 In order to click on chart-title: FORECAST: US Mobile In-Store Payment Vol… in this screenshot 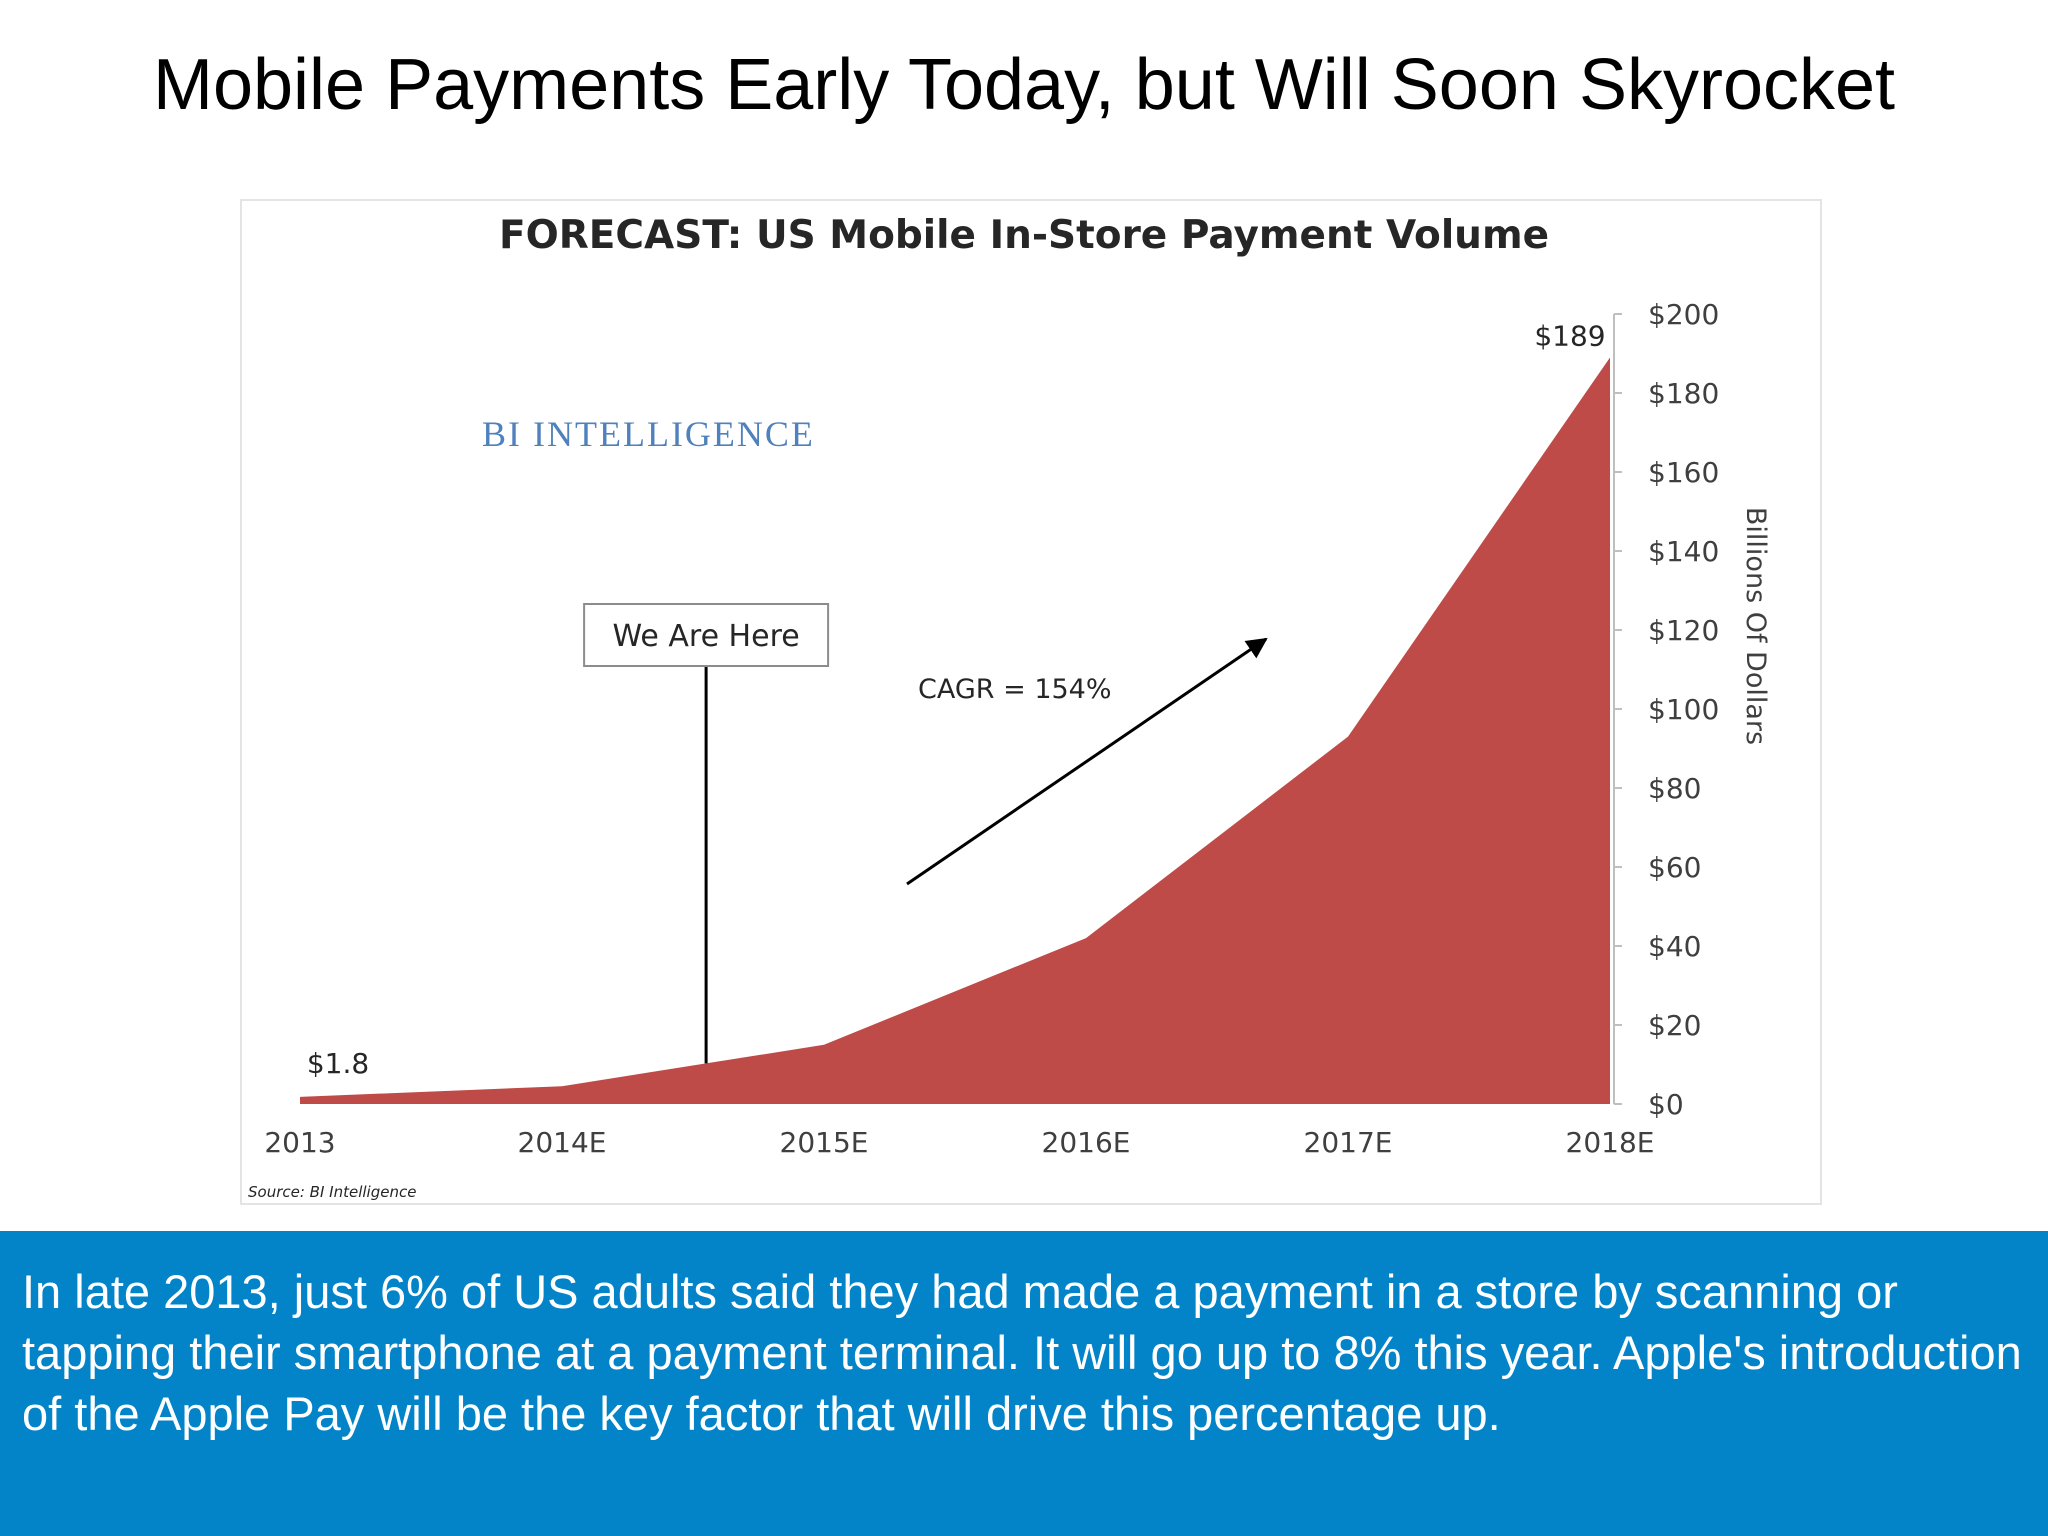, I will do `click(1024, 235)`.